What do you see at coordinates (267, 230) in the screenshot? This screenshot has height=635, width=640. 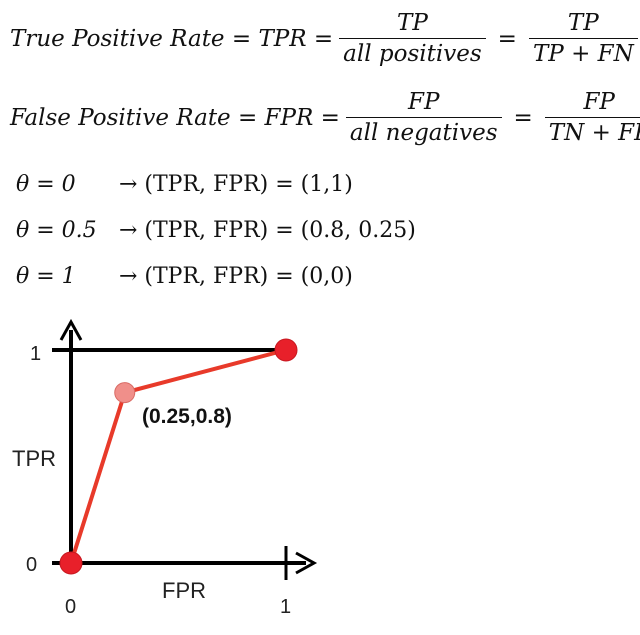 I see `threshold-result: → (TPR, FPR) = (0.8, 0.25)` at bounding box center [267, 230].